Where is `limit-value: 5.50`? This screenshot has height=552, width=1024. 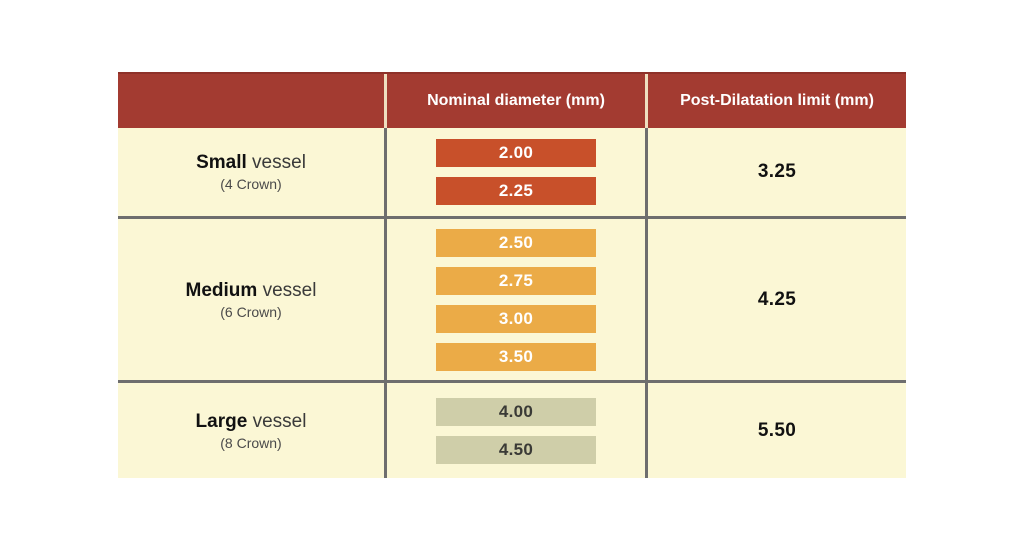
limit-value: 5.50 is located at coordinates (777, 430).